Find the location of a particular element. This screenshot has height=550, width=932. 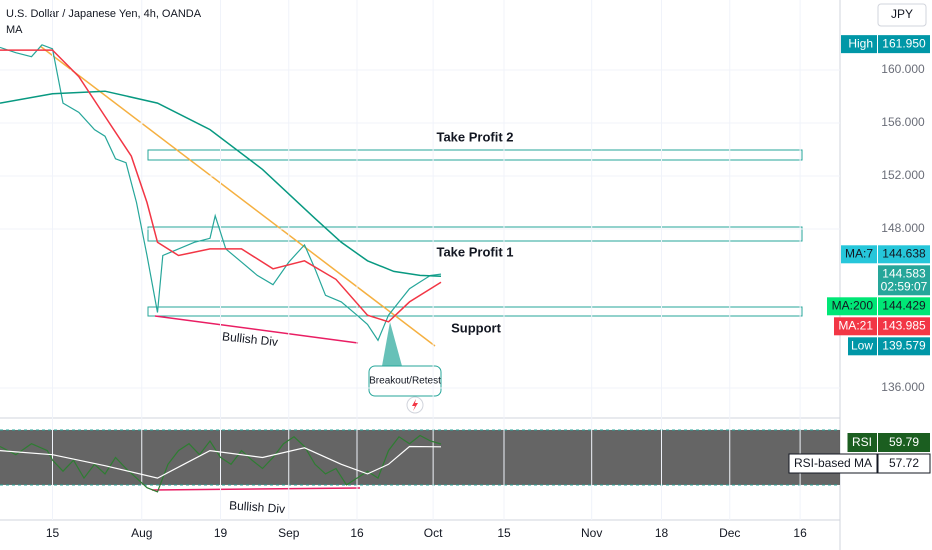

tag-name: MA:21 is located at coordinates (855, 325).